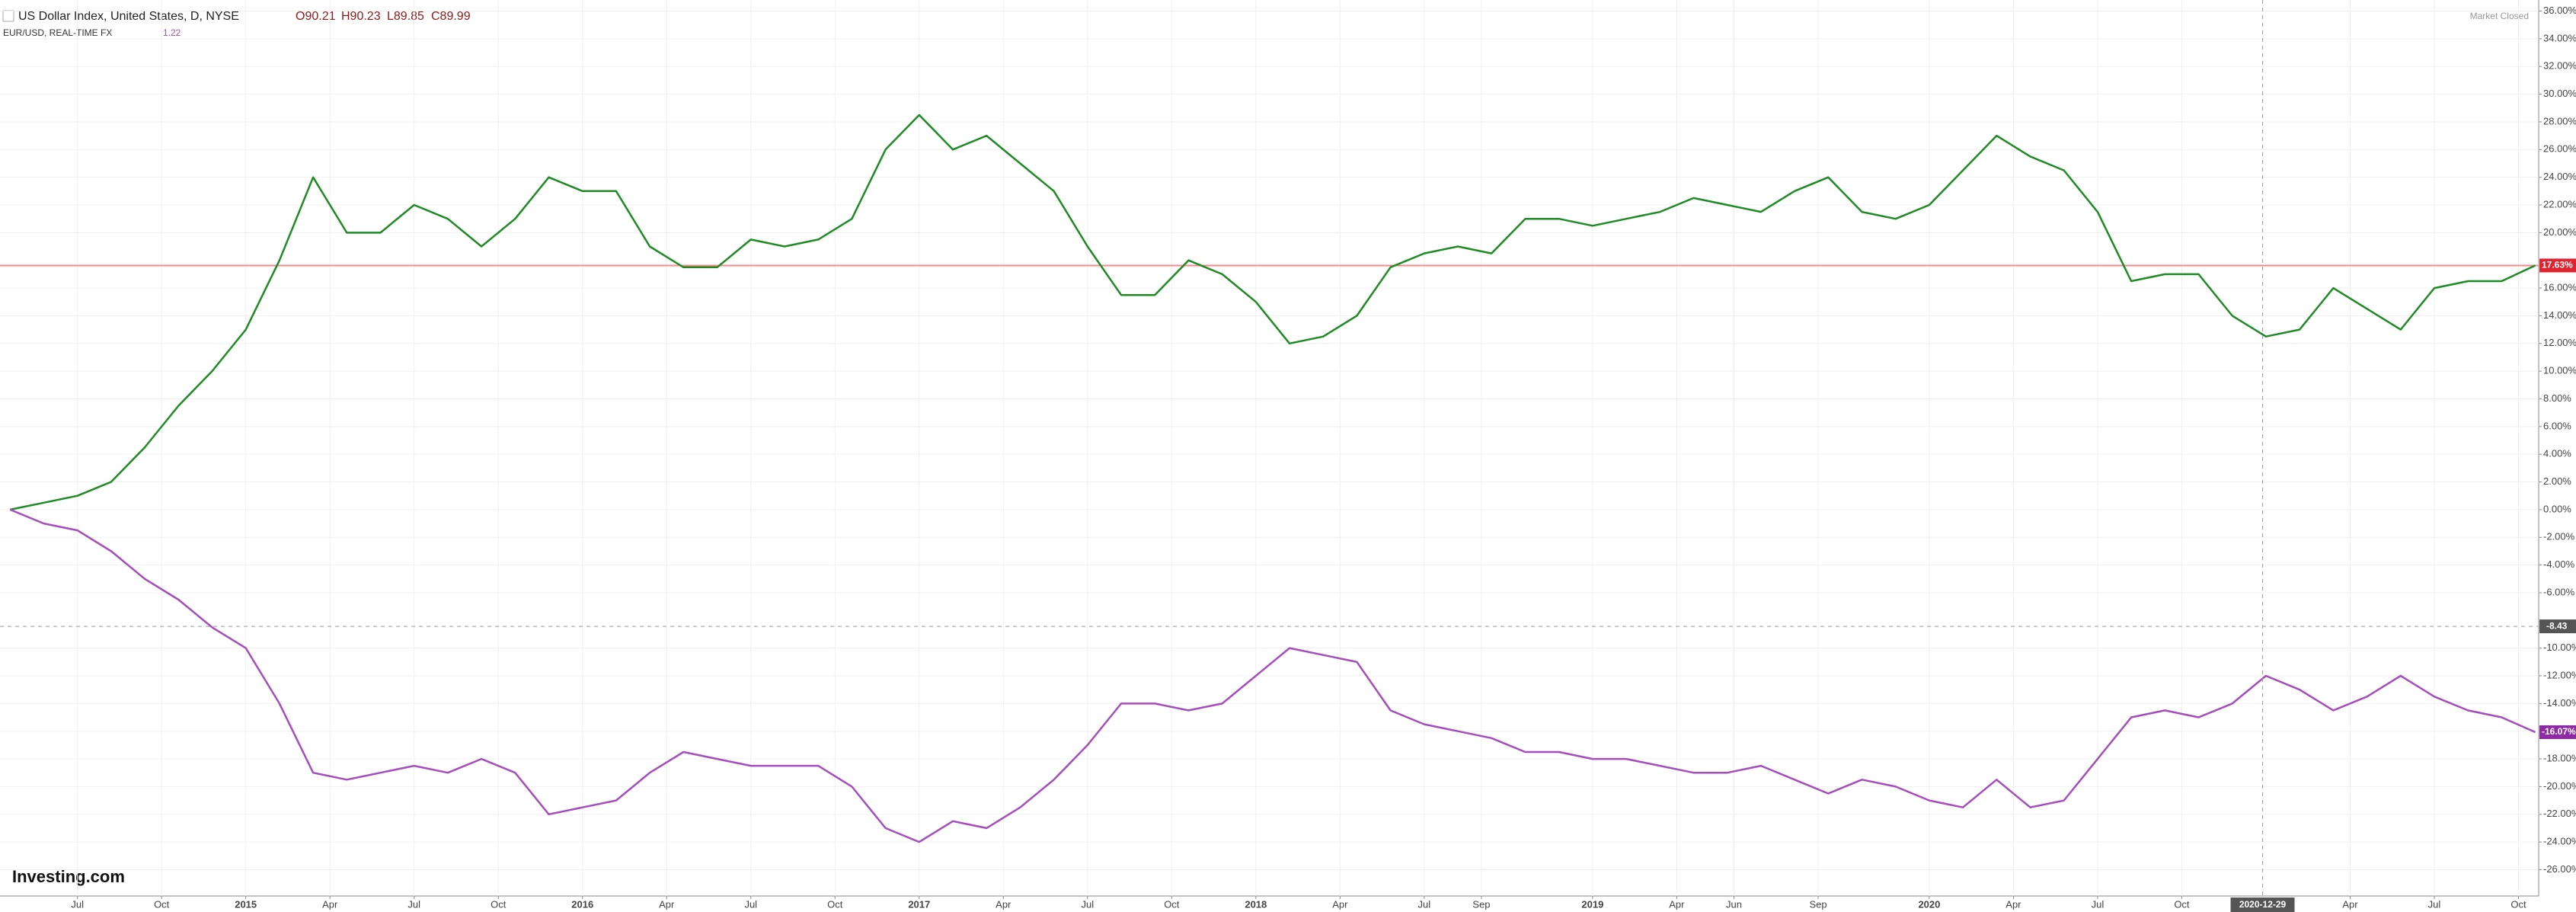 The width and height of the screenshot is (2576, 912). Describe the element at coordinates (2559, 536) in the screenshot. I see `y-tick-label: -2.00%` at that location.